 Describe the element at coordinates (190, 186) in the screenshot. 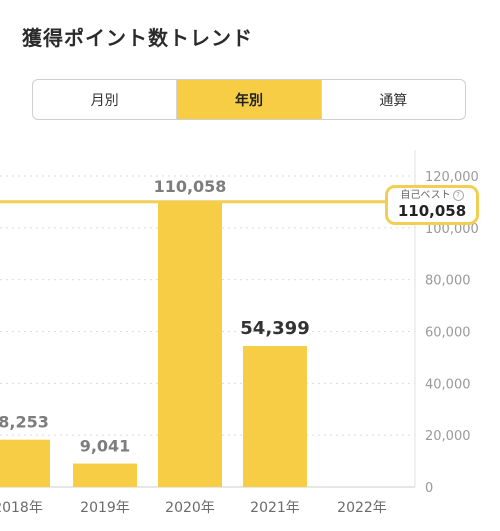

I see `value-label: 110,058` at that location.